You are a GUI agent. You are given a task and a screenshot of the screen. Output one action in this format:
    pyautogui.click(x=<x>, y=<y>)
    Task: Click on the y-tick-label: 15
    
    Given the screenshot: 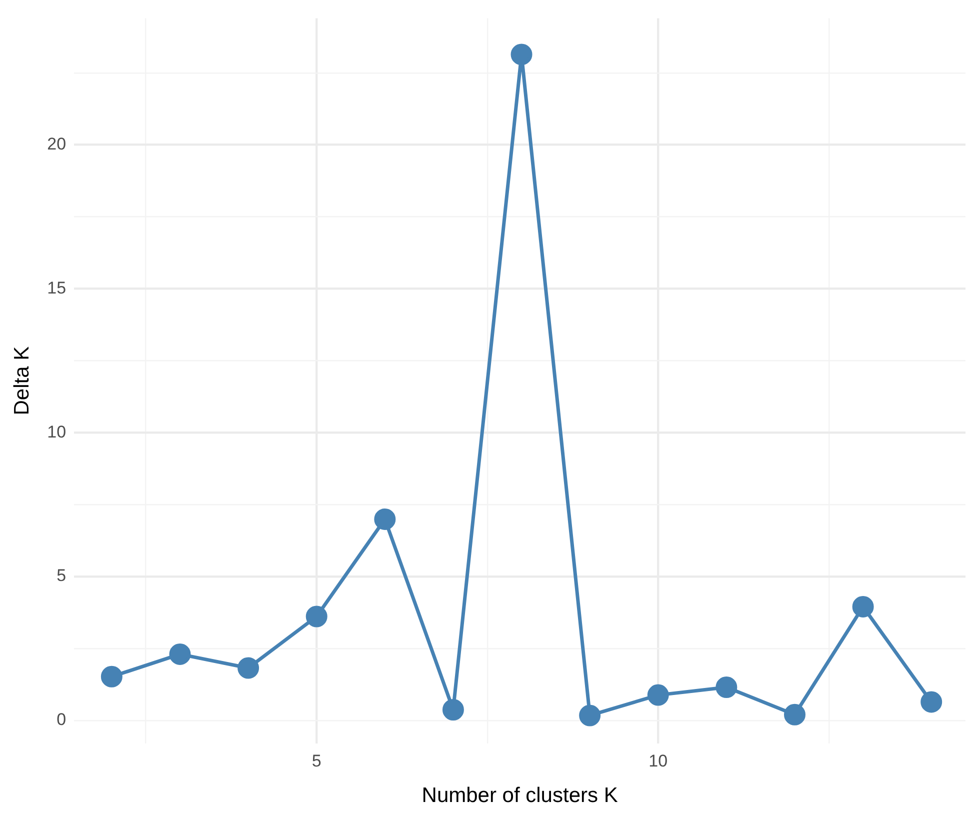 What is the action you would take?
    pyautogui.click(x=56, y=288)
    